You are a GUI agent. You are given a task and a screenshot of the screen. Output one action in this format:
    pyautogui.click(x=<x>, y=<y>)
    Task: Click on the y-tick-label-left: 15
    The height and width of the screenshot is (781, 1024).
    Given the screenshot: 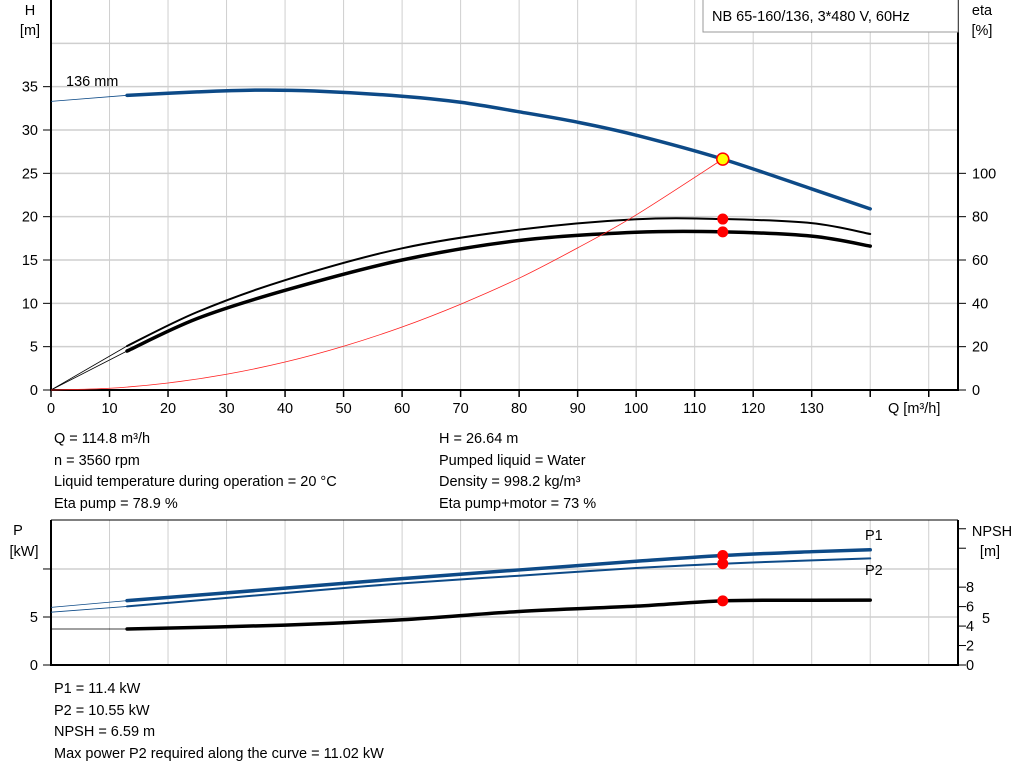 What is the action you would take?
    pyautogui.click(x=30, y=261)
    